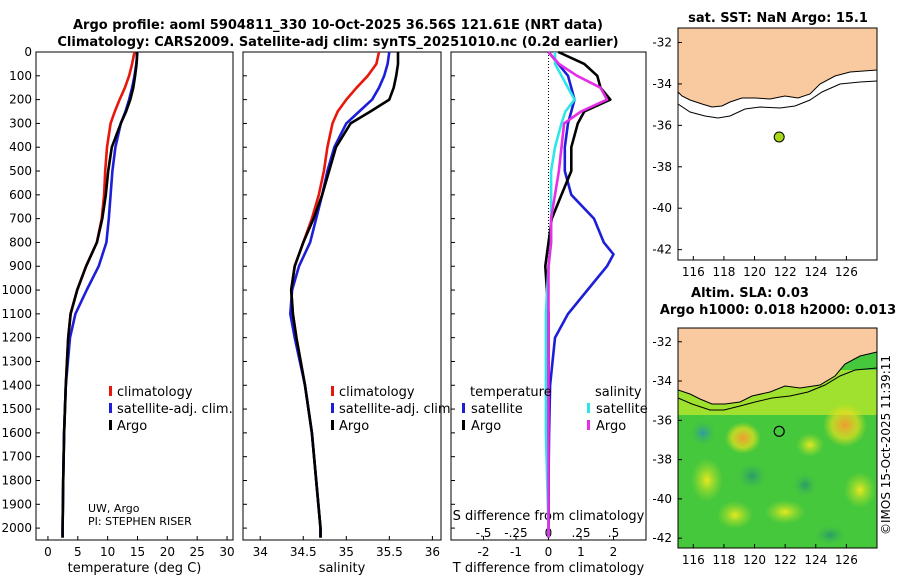  Describe the element at coordinates (484, 552) in the screenshot. I see `x-tick-label: -2` at that location.